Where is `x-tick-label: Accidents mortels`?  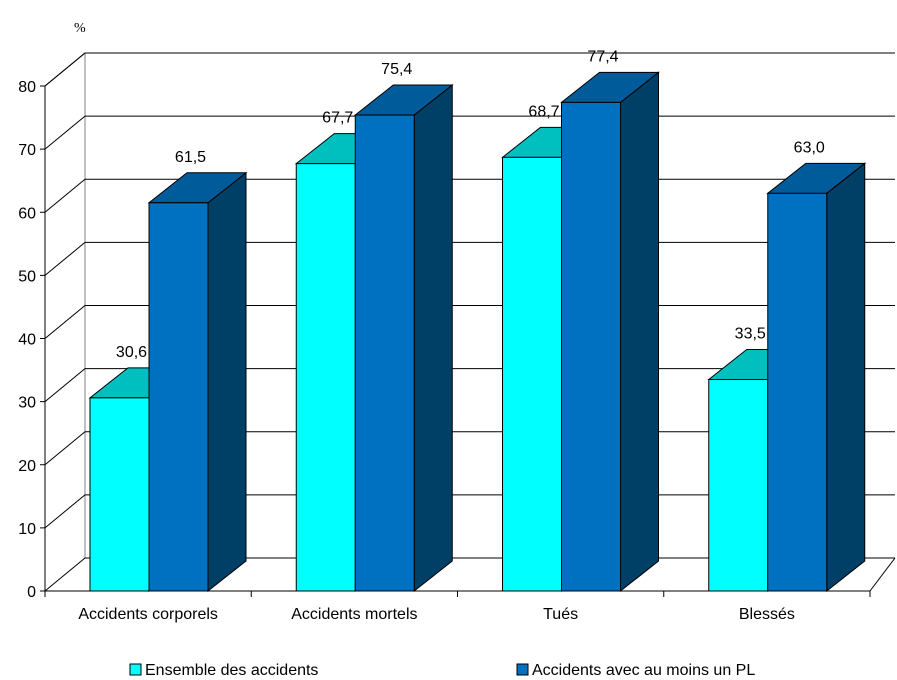 x-tick-label: Accidents mortels is located at coordinates (354, 614).